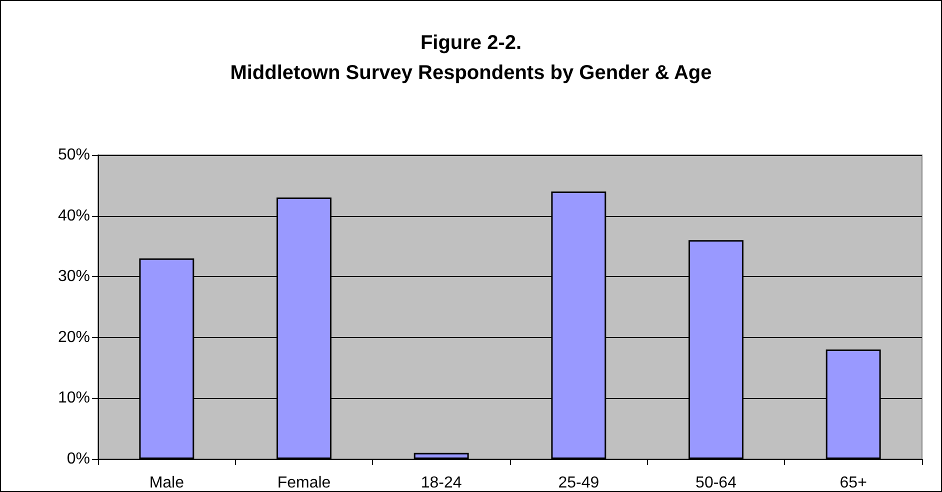 The height and width of the screenshot is (492, 942). What do you see at coordinates (166, 483) in the screenshot?
I see `x-tick-label: Male` at bounding box center [166, 483].